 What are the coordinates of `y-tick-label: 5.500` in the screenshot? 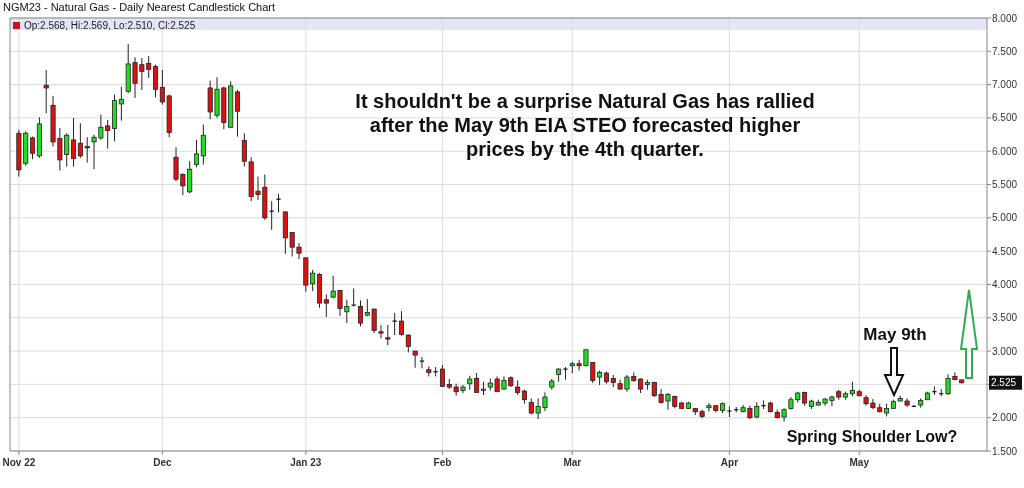 It's located at (1005, 185).